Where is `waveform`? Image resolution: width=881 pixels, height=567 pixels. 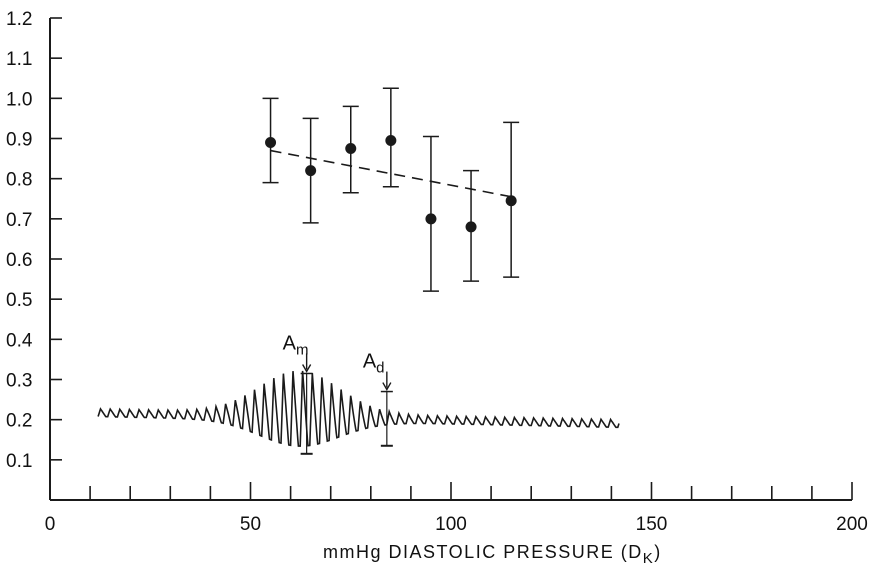 waveform is located at coordinates (358, 408).